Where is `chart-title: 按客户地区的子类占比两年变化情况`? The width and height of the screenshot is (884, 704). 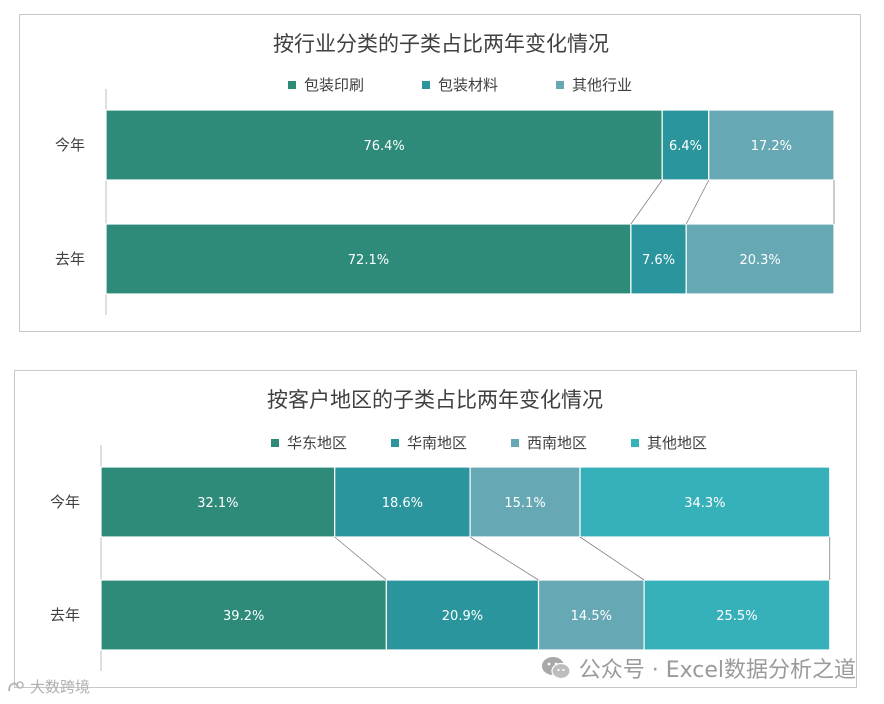
chart-title: 按客户地区的子类占比两年变化情况 is located at coordinates (435, 400).